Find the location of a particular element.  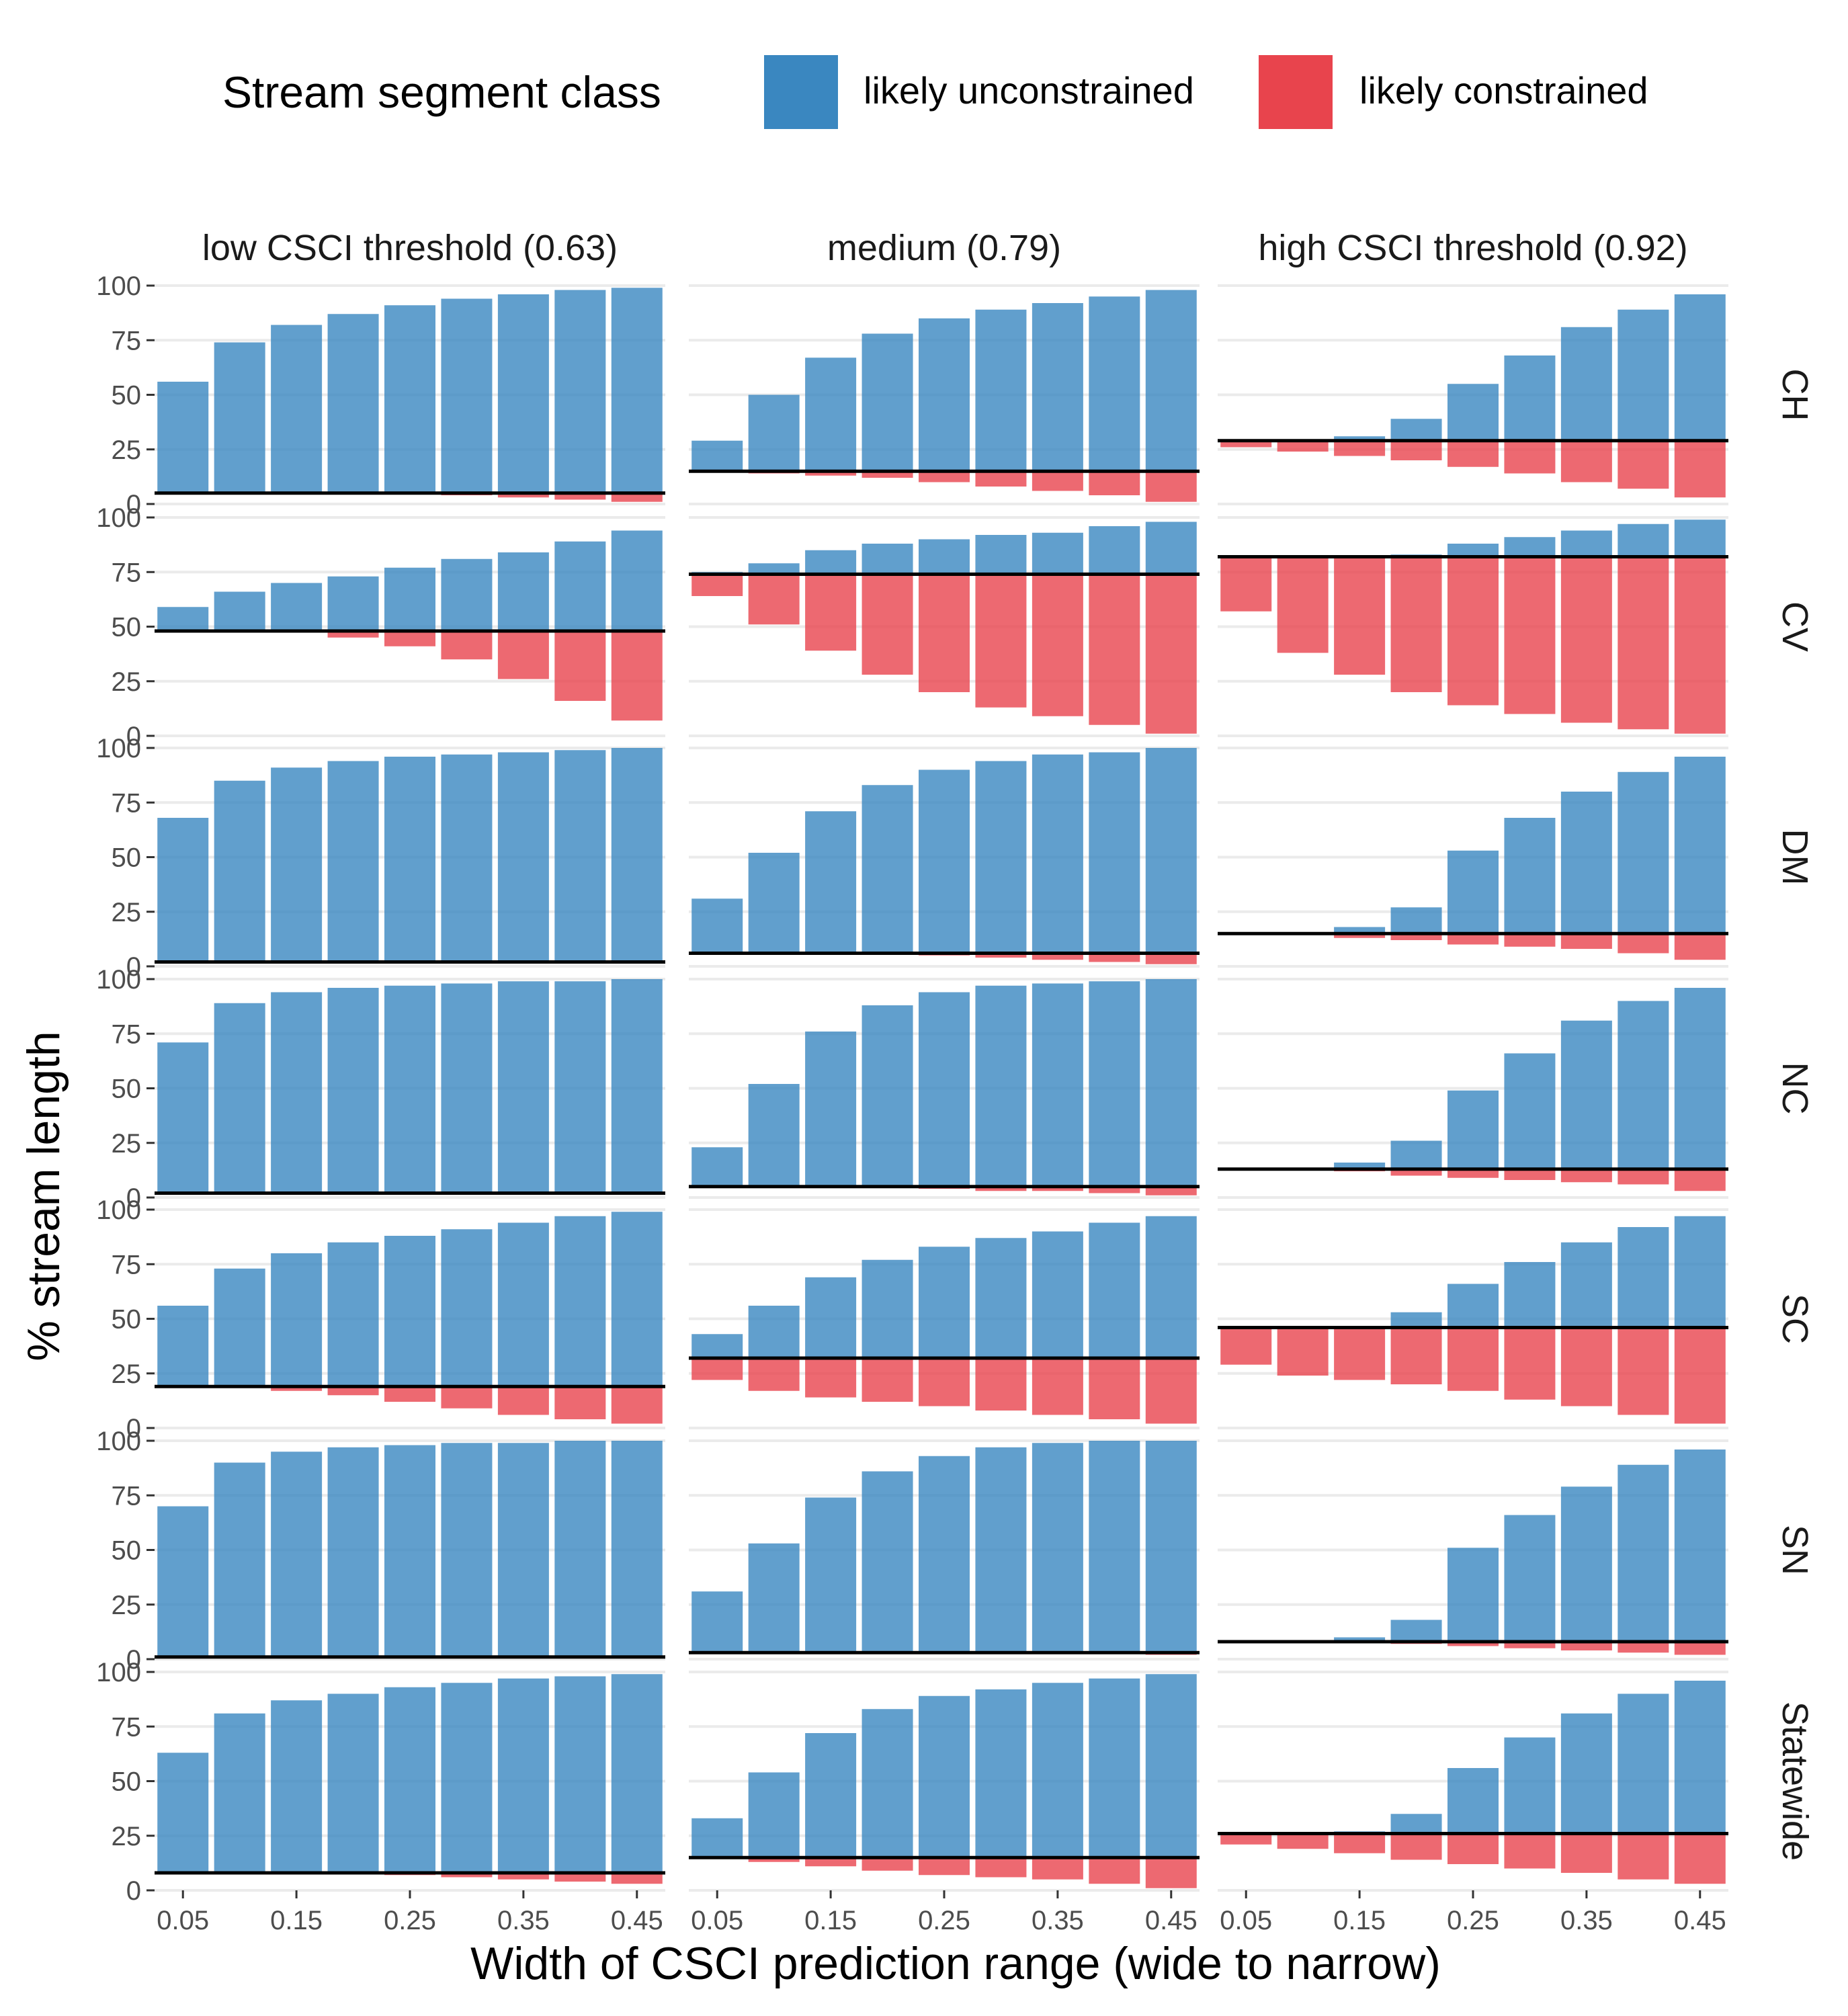

y-tick-label: 75 is located at coordinates (127, 803).